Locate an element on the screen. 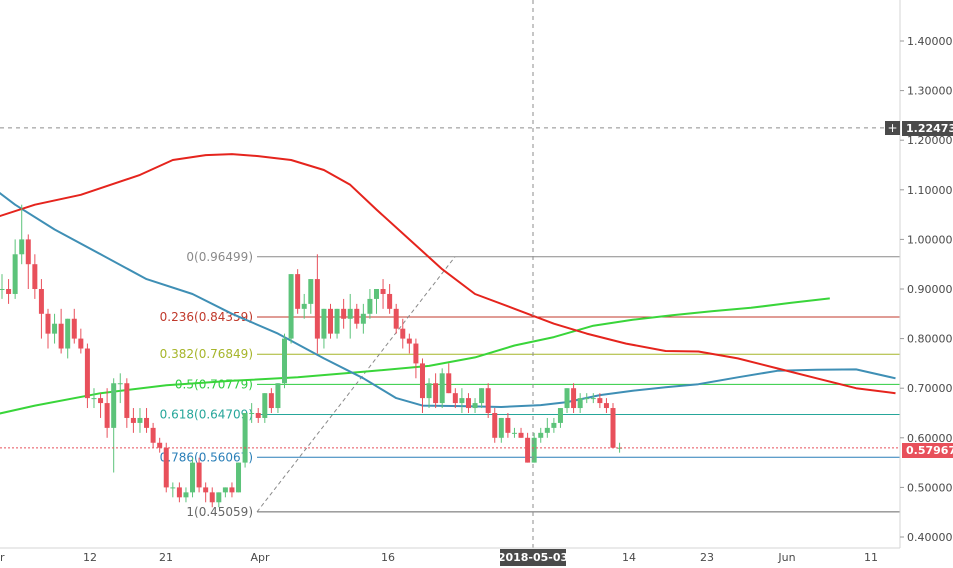 This screenshot has width=953, height=568. fibonacci-trend-line is located at coordinates (356, 384).